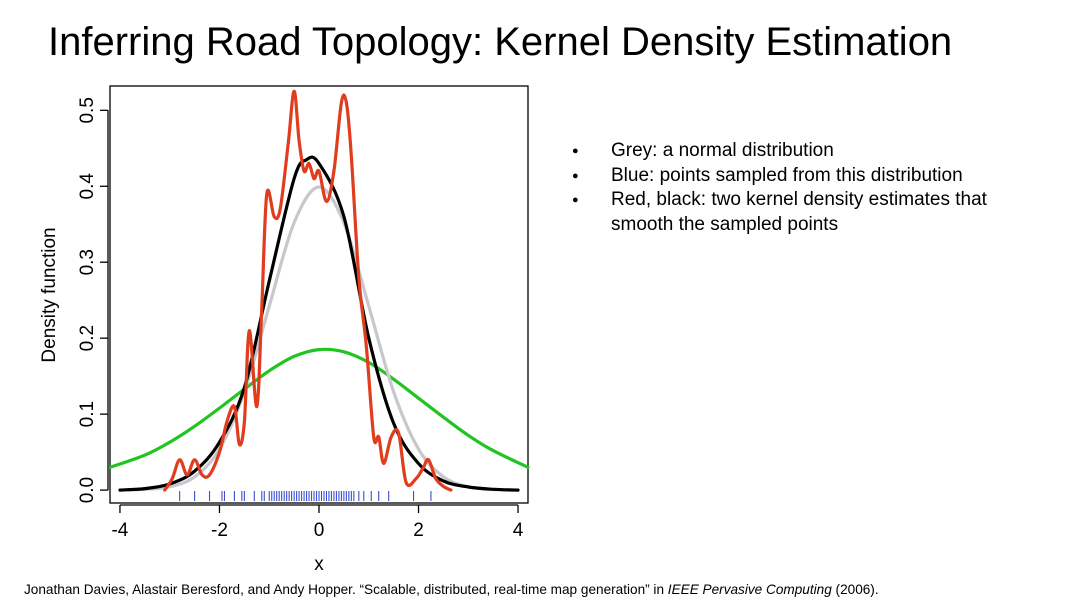 Image resolution: width=1080 pixels, height=608 pixels. What do you see at coordinates (87, 186) in the screenshot?
I see `y-tick-label: 0.4` at bounding box center [87, 186].